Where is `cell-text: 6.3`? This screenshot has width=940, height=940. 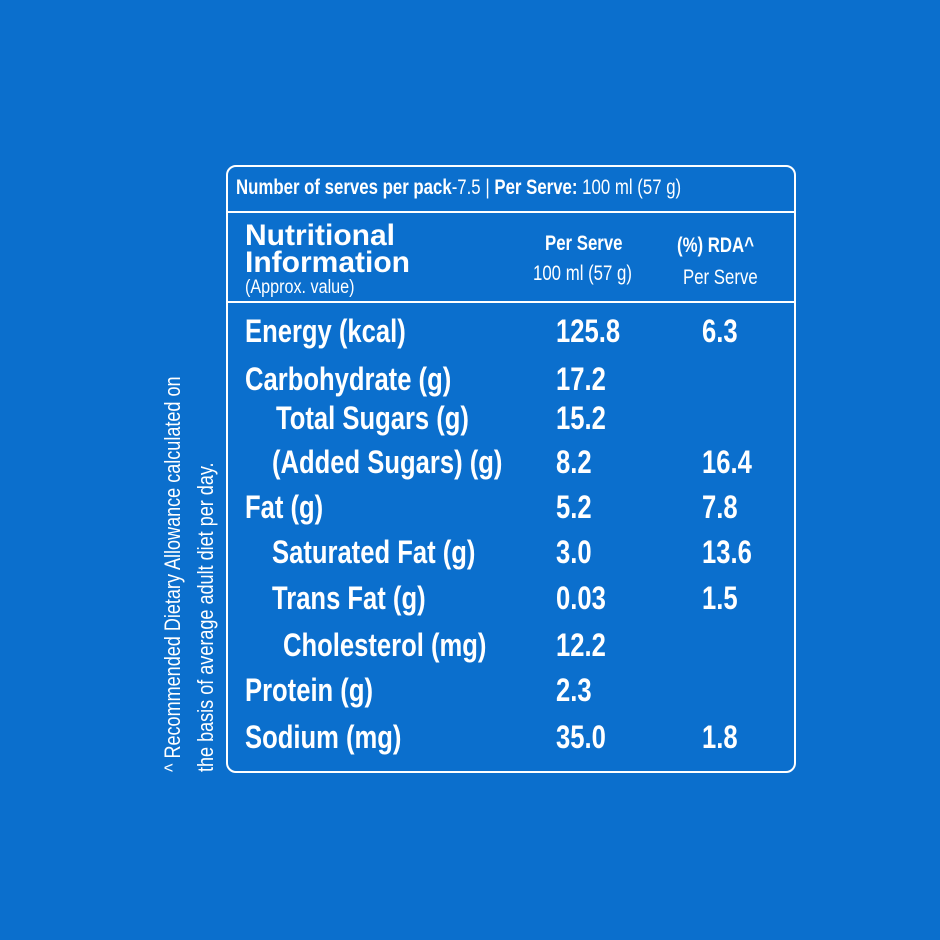 cell-text: 6.3 is located at coordinates (720, 331).